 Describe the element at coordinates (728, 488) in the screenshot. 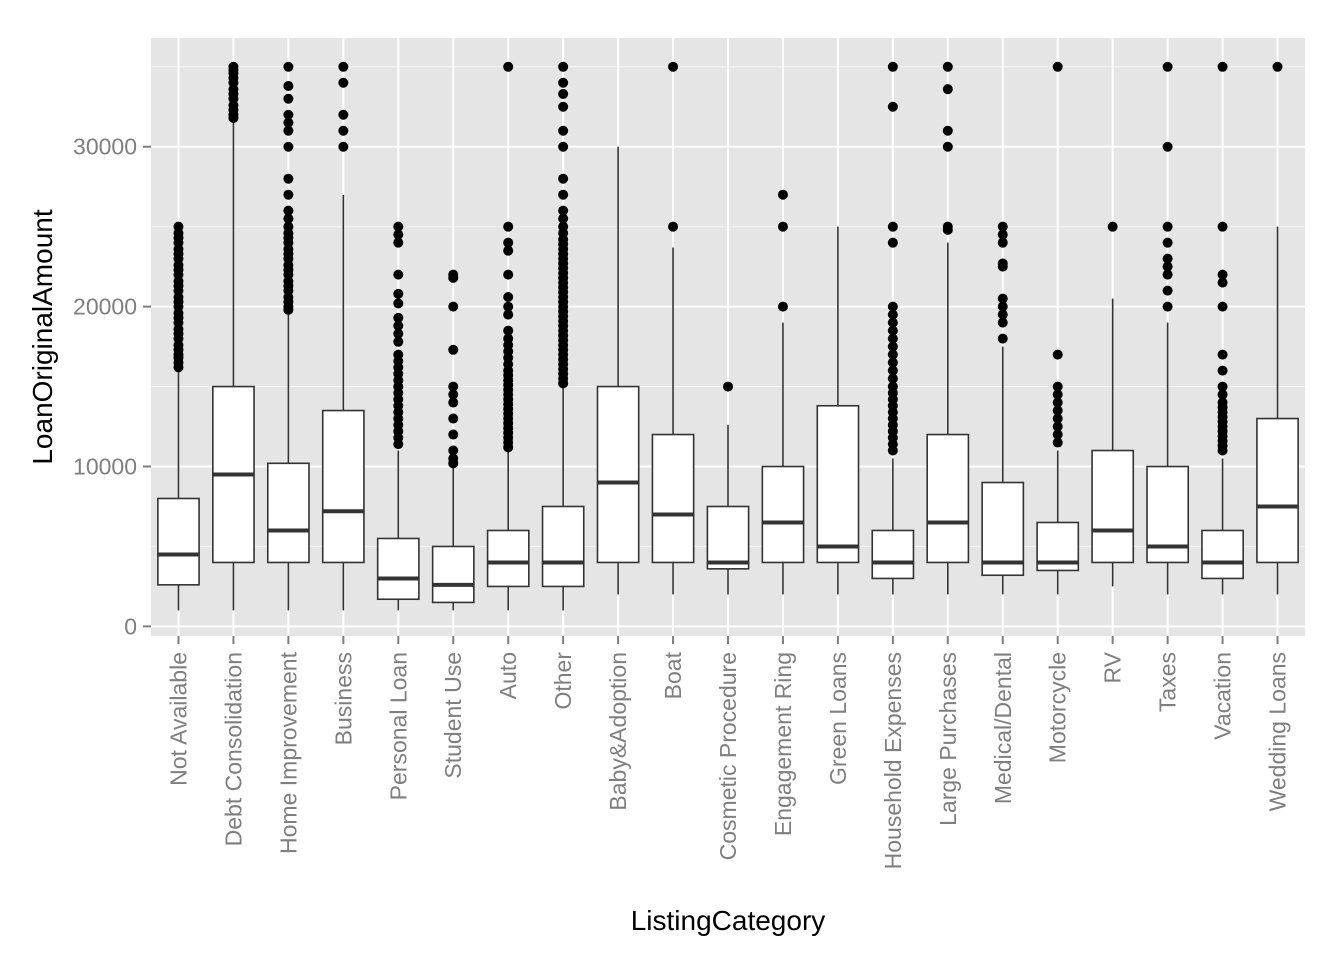

I see `box-cosmetic-procedure` at that location.